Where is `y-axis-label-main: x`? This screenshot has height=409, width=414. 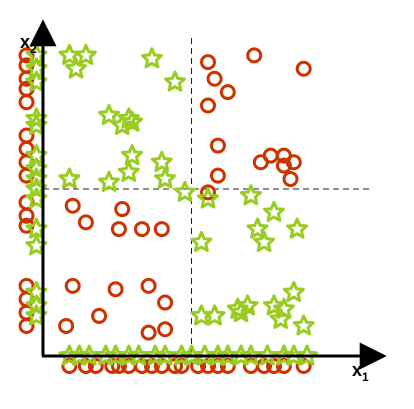 y-axis-label-main: x is located at coordinates (25, 42).